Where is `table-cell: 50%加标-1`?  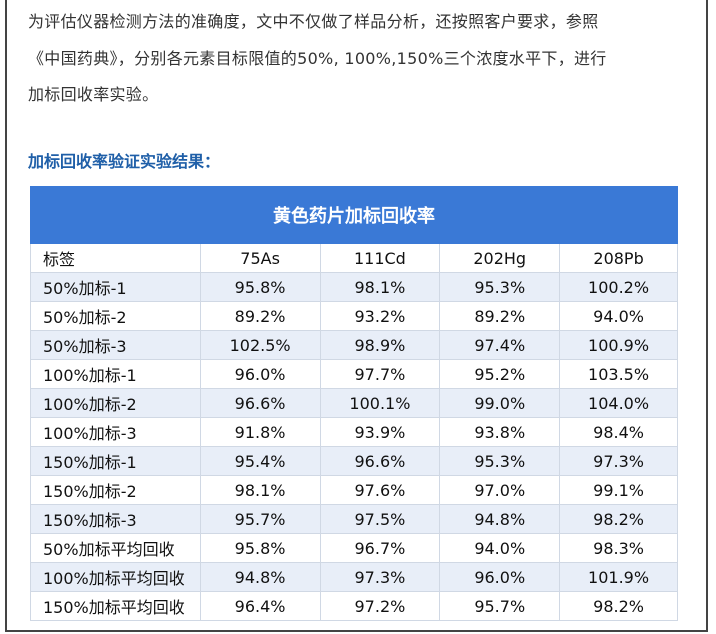 table-cell: 50%加标-1 is located at coordinates (115, 287).